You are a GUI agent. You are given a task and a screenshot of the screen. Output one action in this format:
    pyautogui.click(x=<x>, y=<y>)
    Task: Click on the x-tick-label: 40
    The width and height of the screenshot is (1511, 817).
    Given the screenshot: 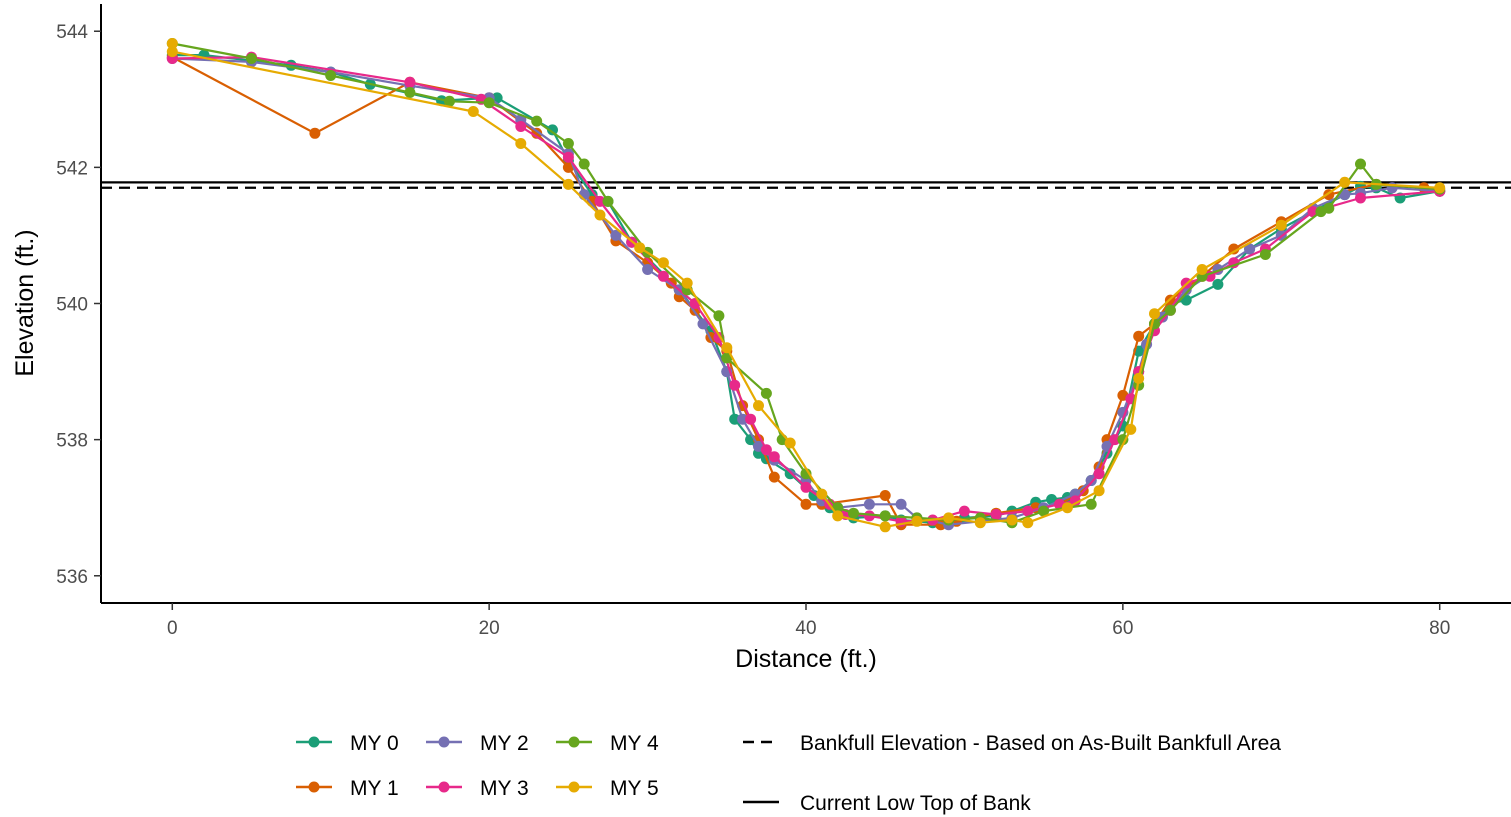 What is the action you would take?
    pyautogui.click(x=805, y=628)
    